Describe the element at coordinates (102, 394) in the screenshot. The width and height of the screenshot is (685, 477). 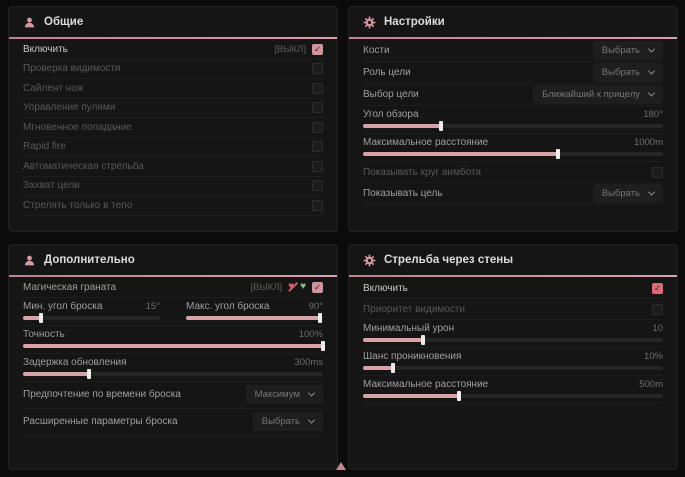
I see `row-label: Предпочтение по времени броска` at that location.